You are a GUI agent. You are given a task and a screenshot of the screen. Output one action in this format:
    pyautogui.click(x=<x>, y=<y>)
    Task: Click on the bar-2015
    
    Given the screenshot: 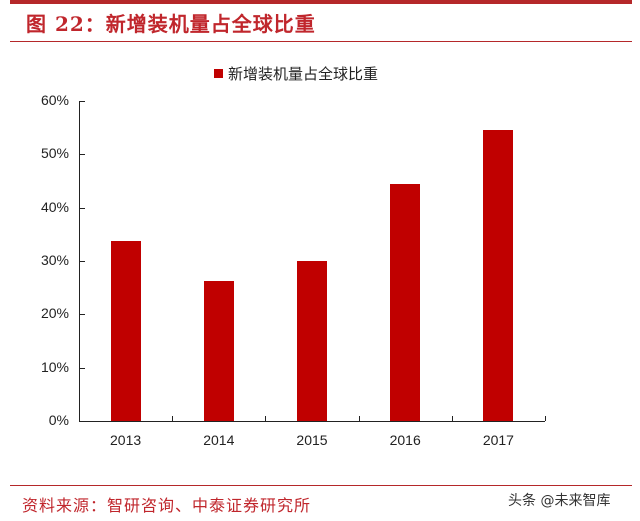 What is the action you would take?
    pyautogui.click(x=312, y=341)
    